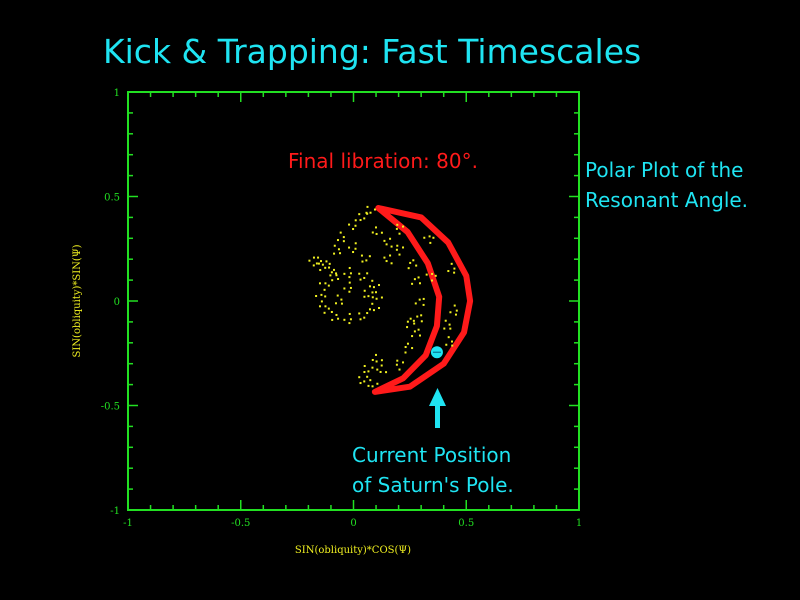  I want to click on libration-annotation: Final libration: 80°., so click(383, 161).